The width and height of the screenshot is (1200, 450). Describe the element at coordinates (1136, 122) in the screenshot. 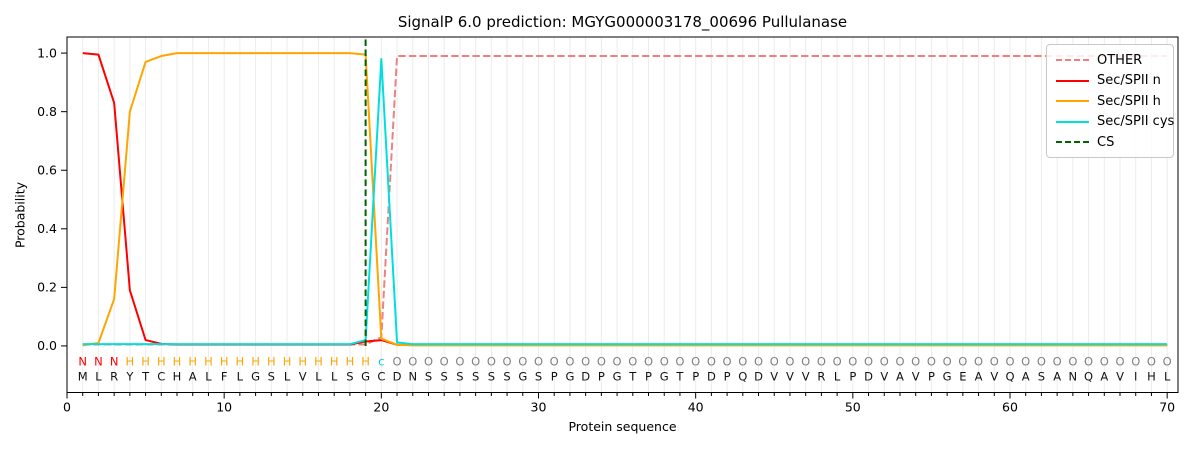

I see `legend-label: Sec/SPII cys` at that location.